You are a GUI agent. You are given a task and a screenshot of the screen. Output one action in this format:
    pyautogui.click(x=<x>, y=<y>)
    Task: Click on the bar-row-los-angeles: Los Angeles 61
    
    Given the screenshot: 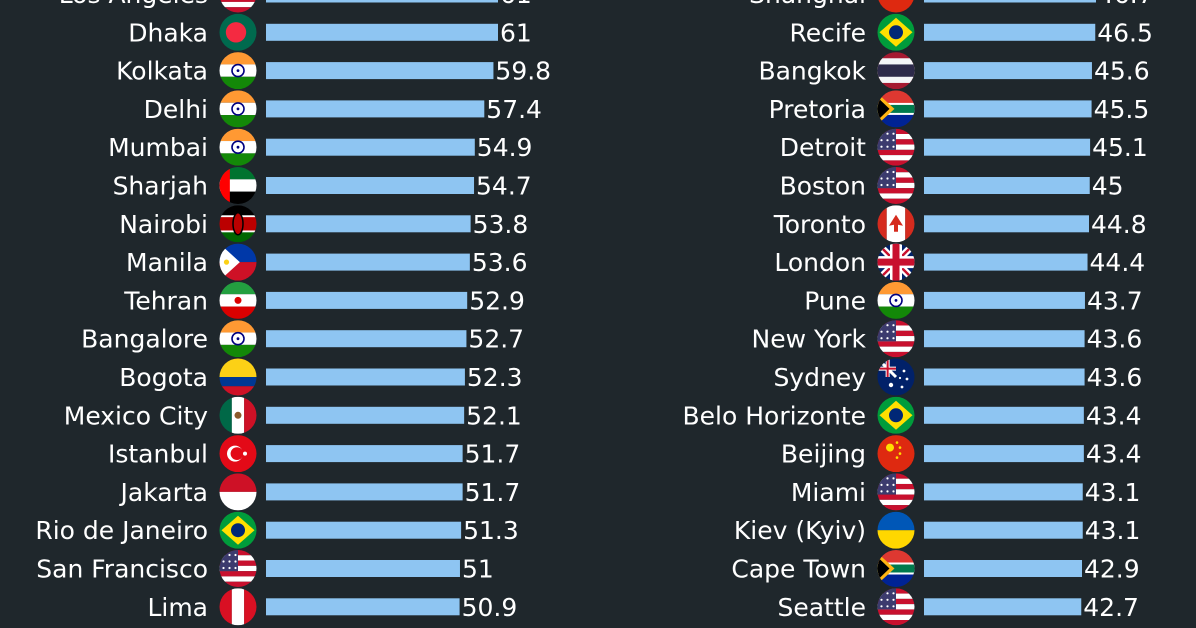 What is the action you would take?
    pyautogui.click(x=295, y=6)
    